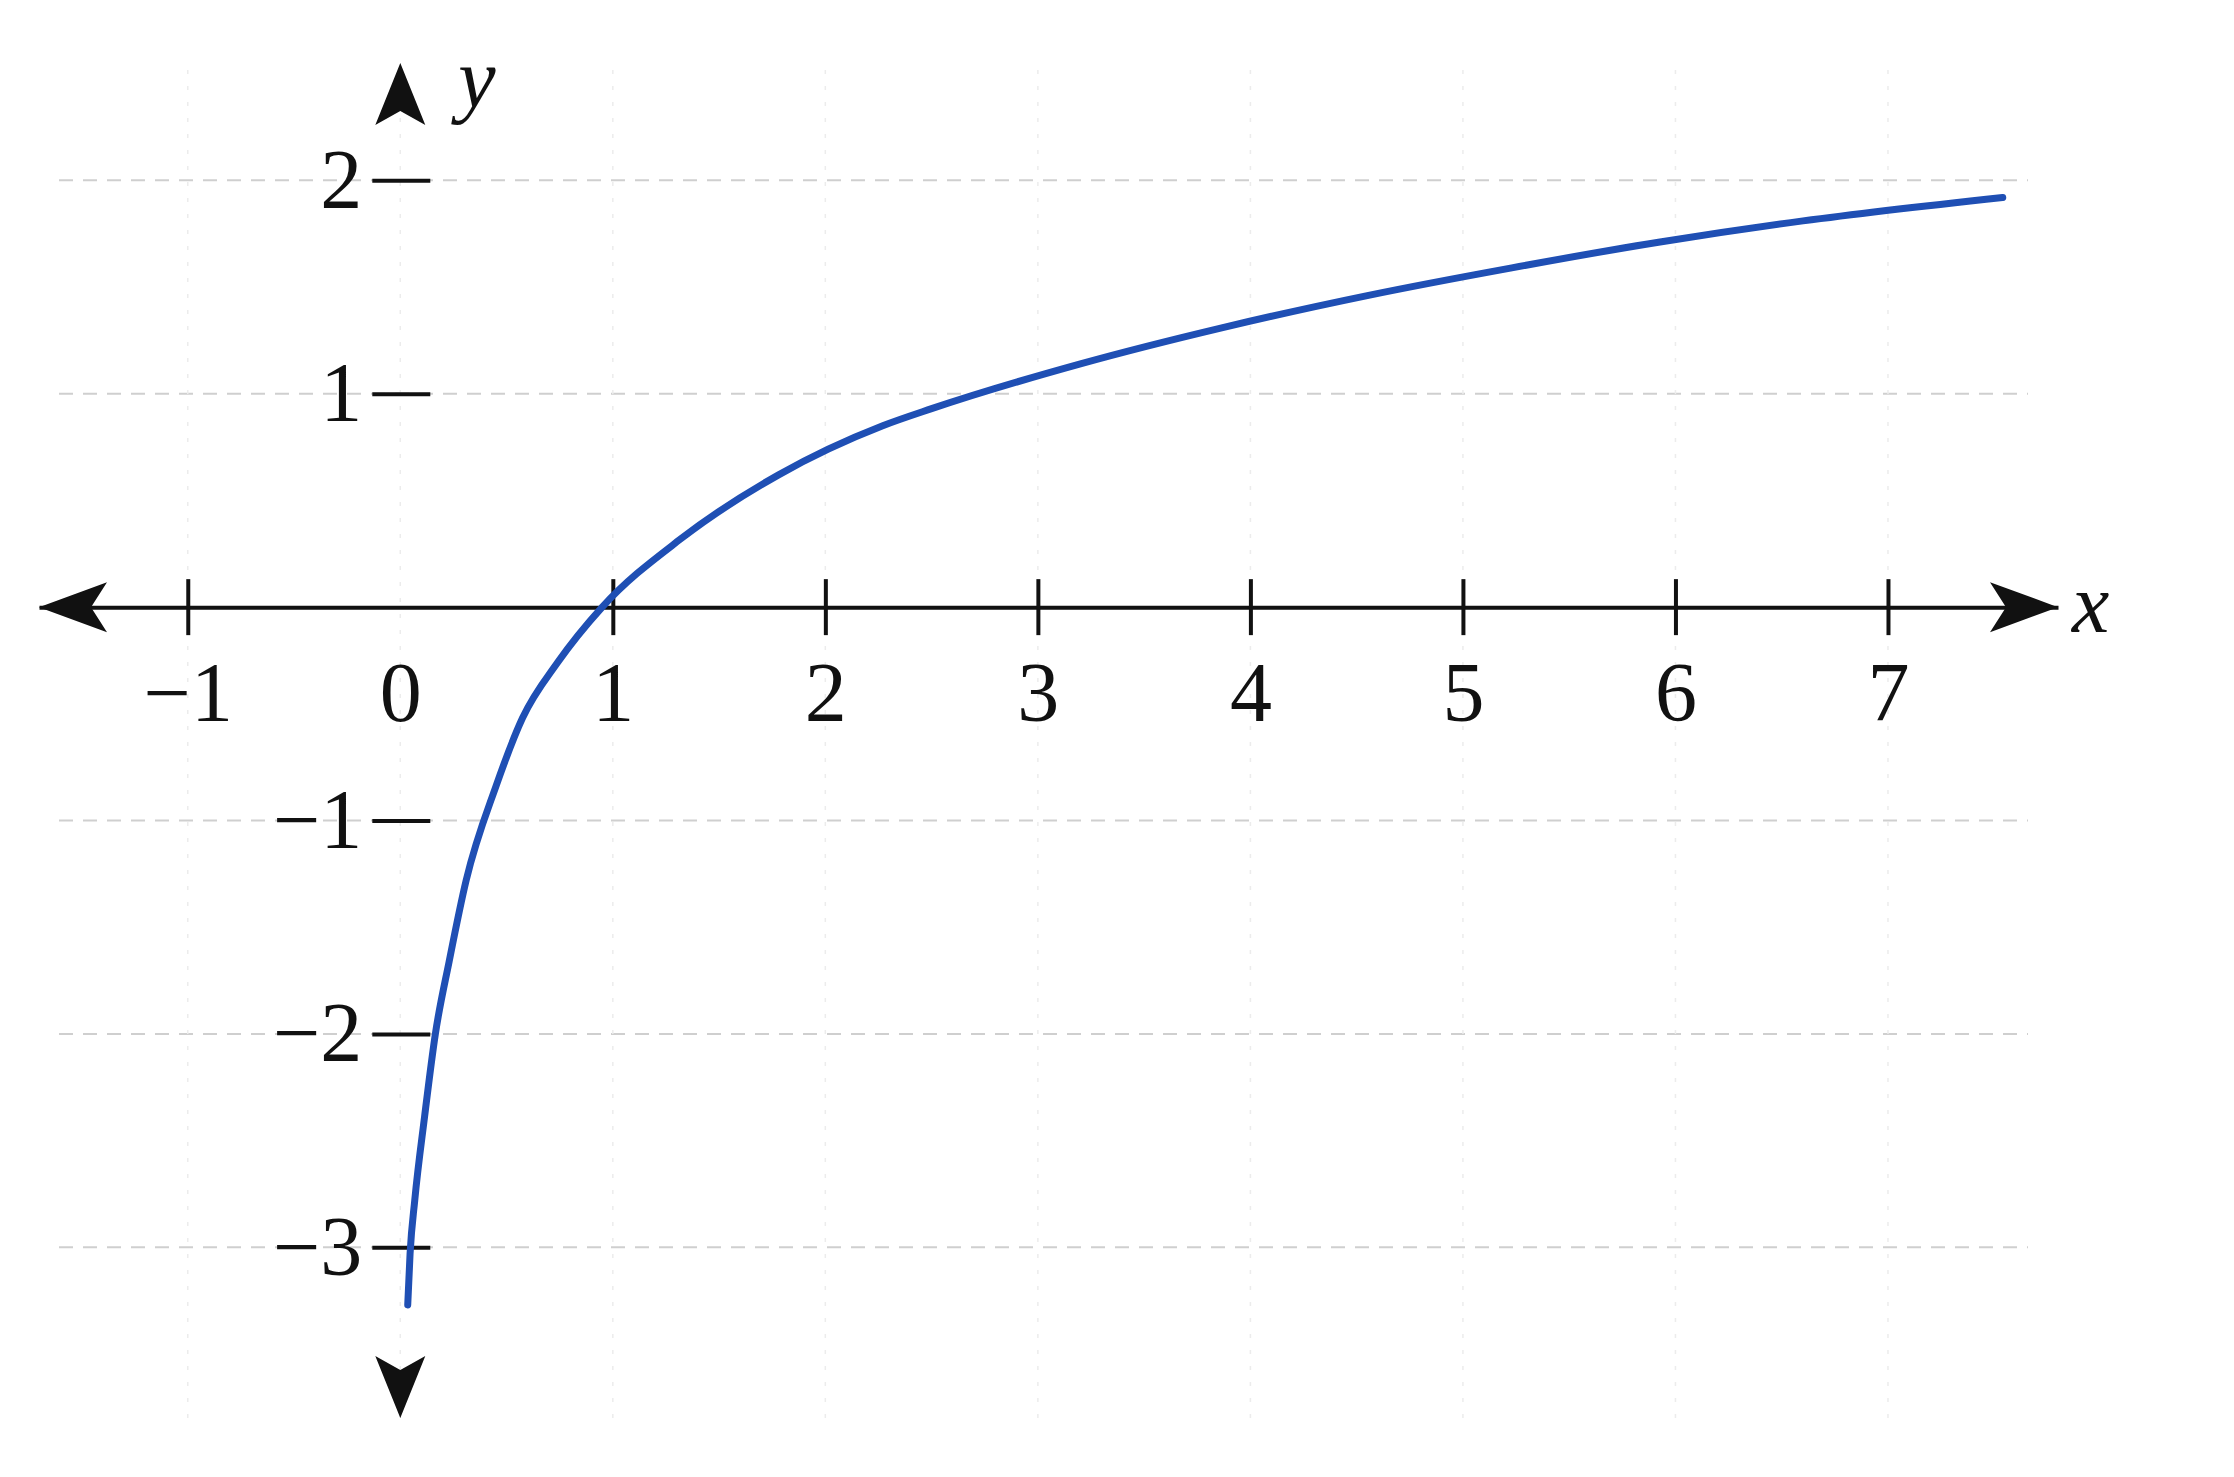  What do you see at coordinates (317, 1246) in the screenshot?
I see `y-tick-label: −3` at bounding box center [317, 1246].